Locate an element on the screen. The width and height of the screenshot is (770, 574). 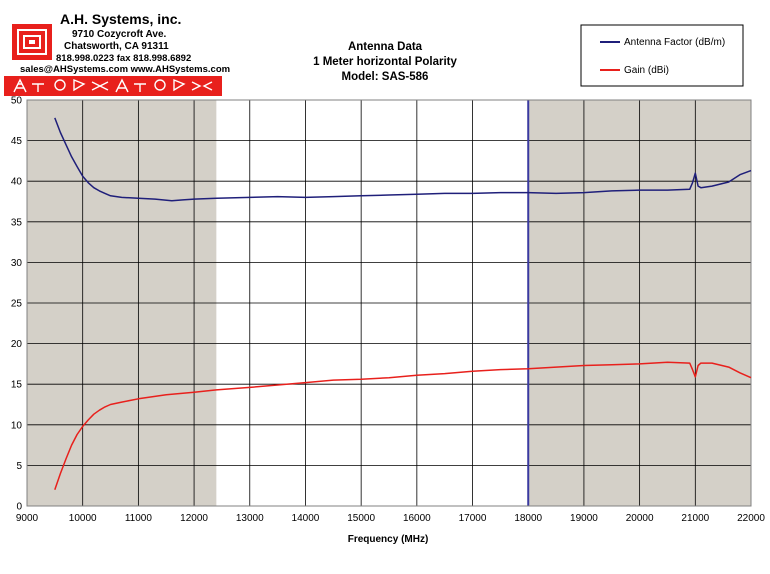
company-address-1: 9710 Cozycroft Ave. is located at coordinates (119, 34).